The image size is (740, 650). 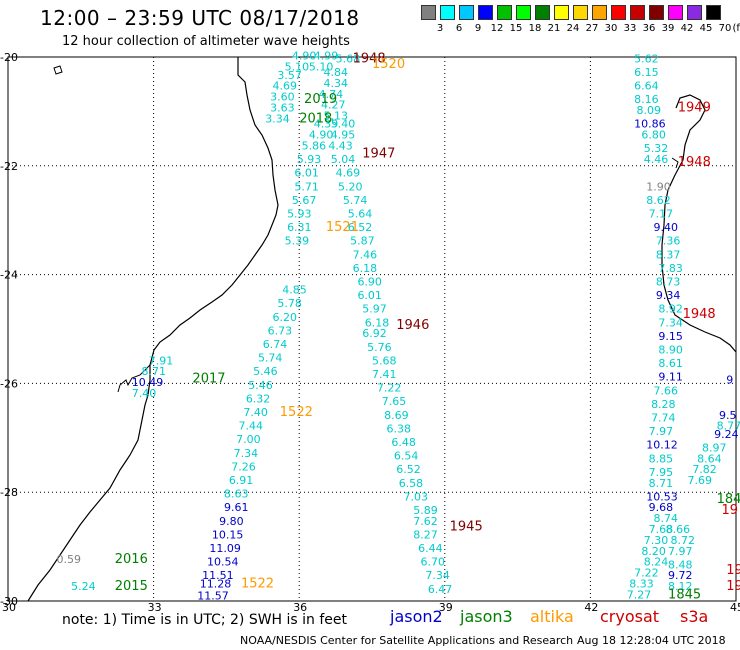 What do you see at coordinates (687, 28) in the screenshot?
I see `color-scale-label: 42` at bounding box center [687, 28].